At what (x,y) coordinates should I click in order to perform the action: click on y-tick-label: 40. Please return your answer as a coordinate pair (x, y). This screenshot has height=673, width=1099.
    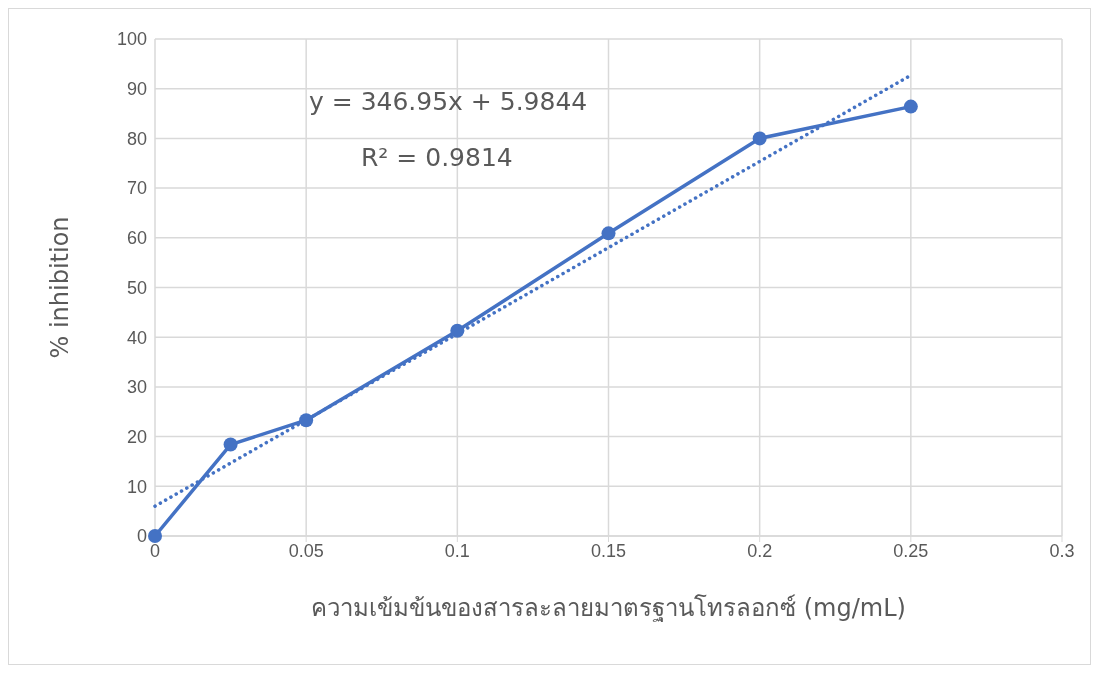
    Looking at the image, I should click on (136, 337).